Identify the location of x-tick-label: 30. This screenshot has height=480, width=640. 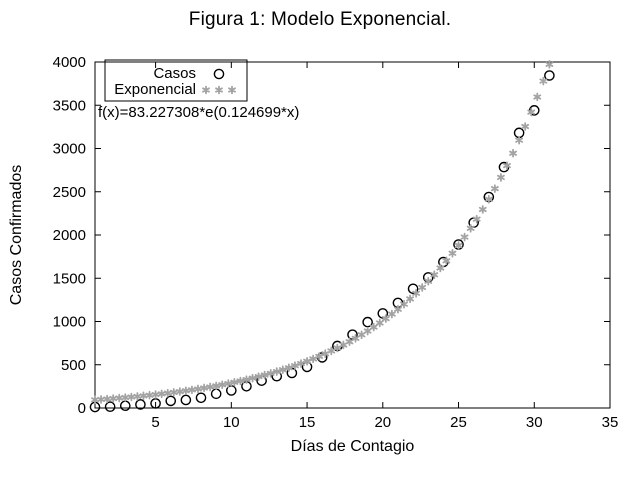
(534, 422).